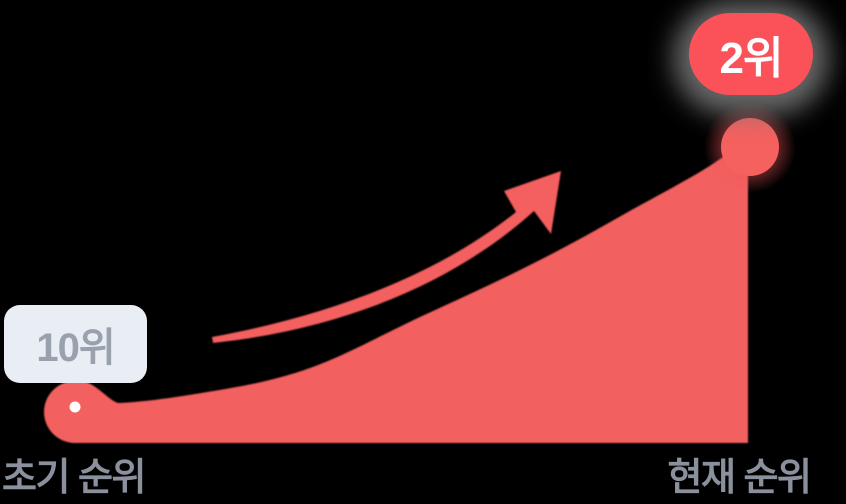 This screenshot has height=504, width=846. I want to click on current-rank-badge: 2위, so click(751, 54).